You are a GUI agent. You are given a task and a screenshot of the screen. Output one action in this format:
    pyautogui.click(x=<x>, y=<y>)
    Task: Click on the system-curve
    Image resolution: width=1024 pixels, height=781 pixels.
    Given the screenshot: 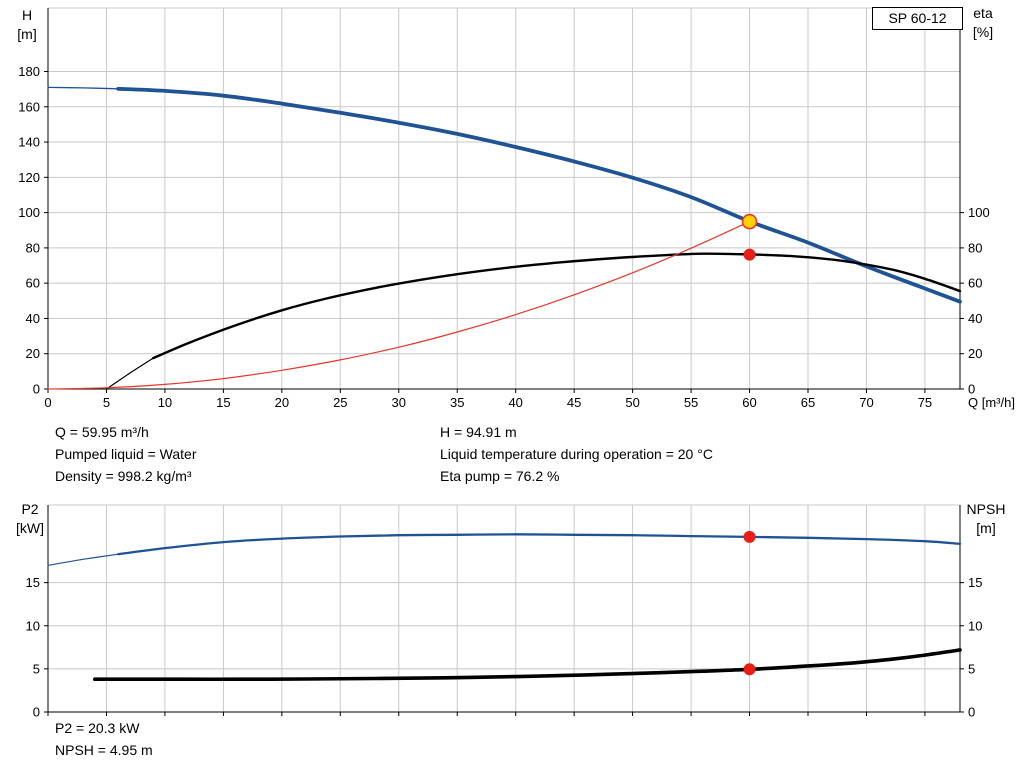 What is the action you would take?
    pyautogui.click(x=399, y=305)
    